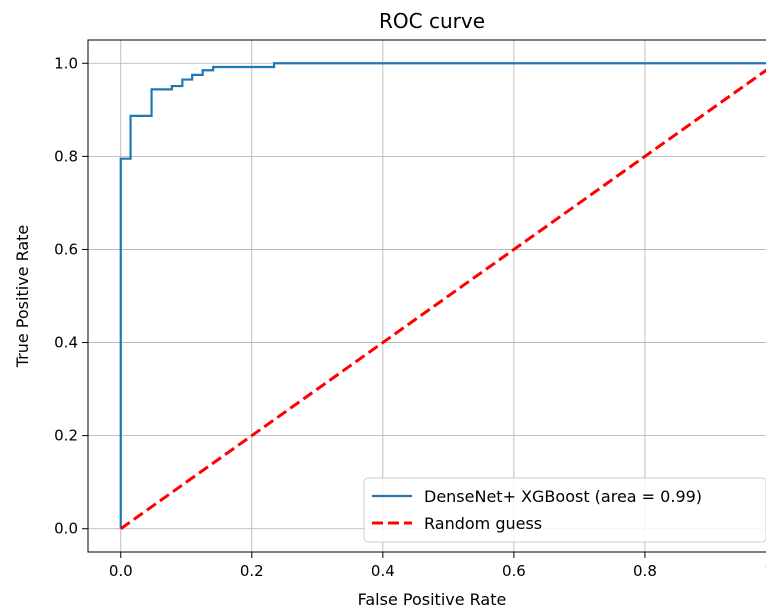 This screenshot has height=612, width=766. What do you see at coordinates (66, 63) in the screenshot?
I see `y-tick-label: 1.0` at bounding box center [66, 63].